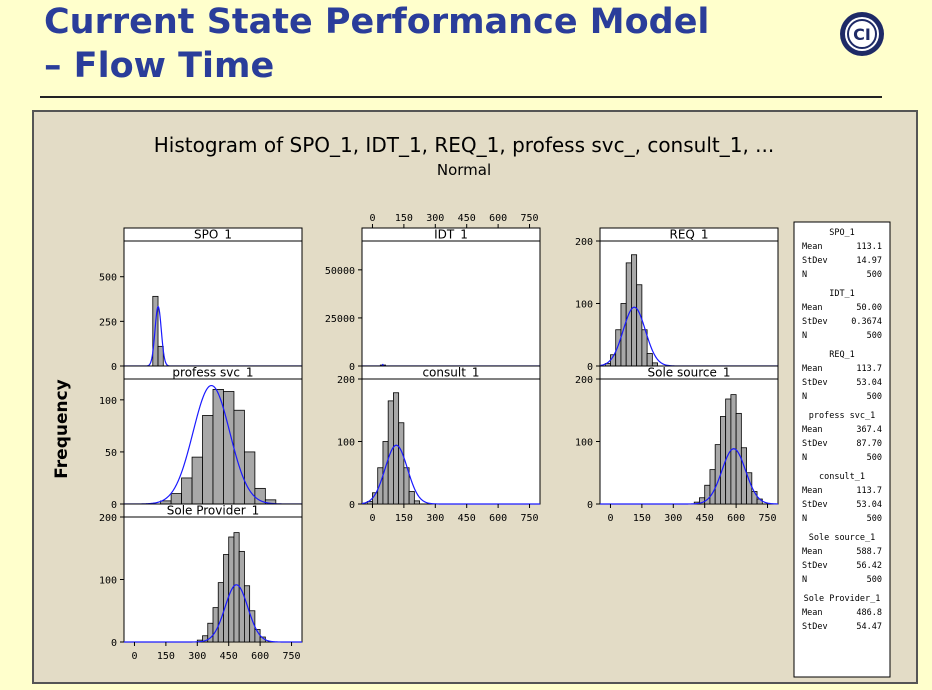  I want to click on histogram-panel-4: consult_1 0 100 200, so click(439, 438).